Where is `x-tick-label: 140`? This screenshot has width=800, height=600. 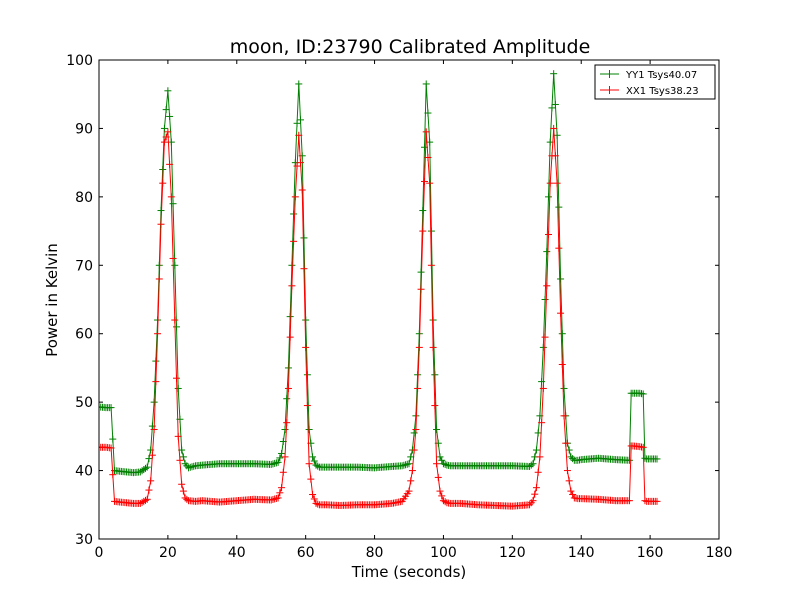
x-tick-label: 140 is located at coordinates (581, 553).